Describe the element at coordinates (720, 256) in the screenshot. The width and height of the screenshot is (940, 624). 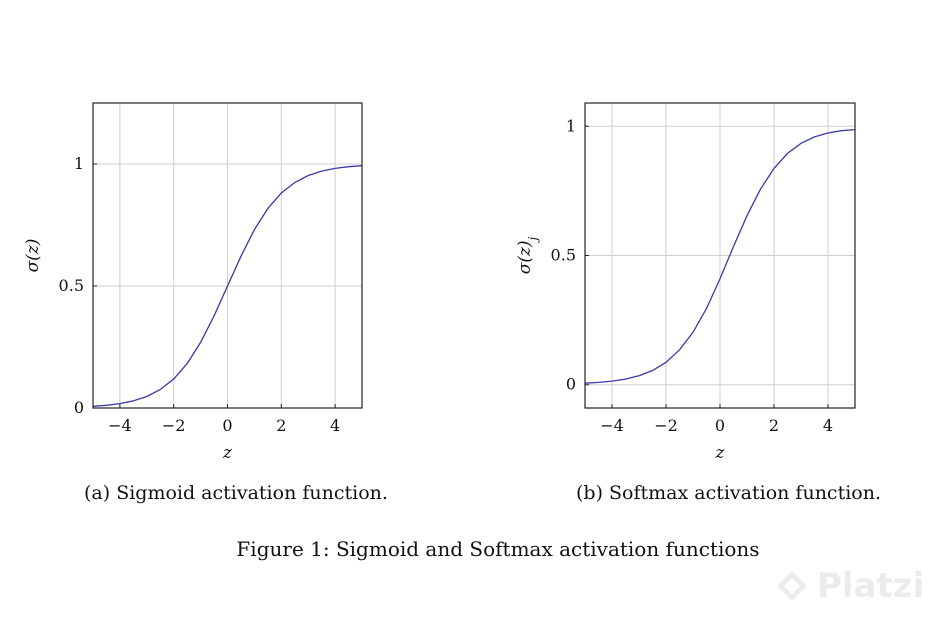
I see `softmax-curve` at that location.